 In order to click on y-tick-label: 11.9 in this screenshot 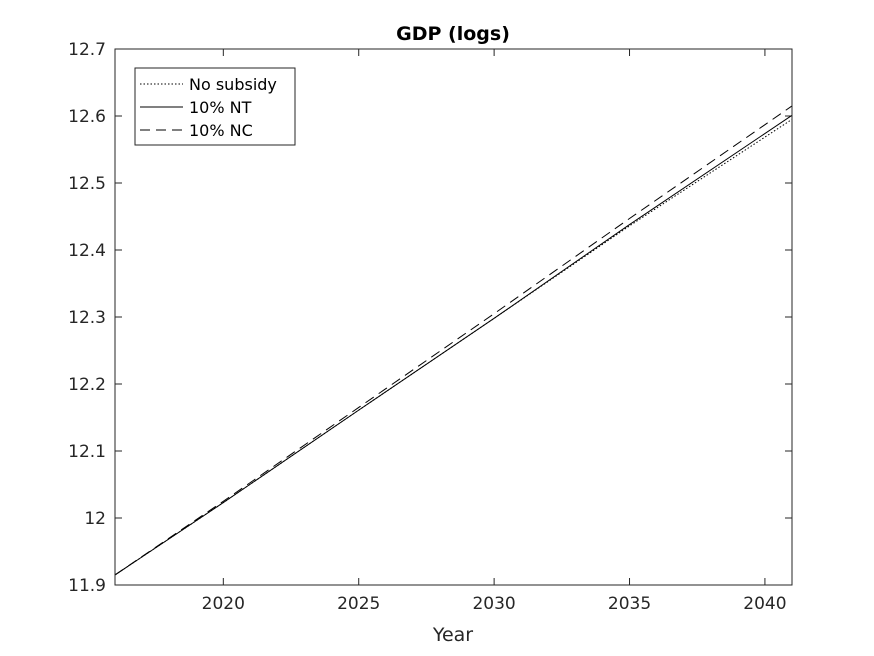, I will do `click(87, 586)`.